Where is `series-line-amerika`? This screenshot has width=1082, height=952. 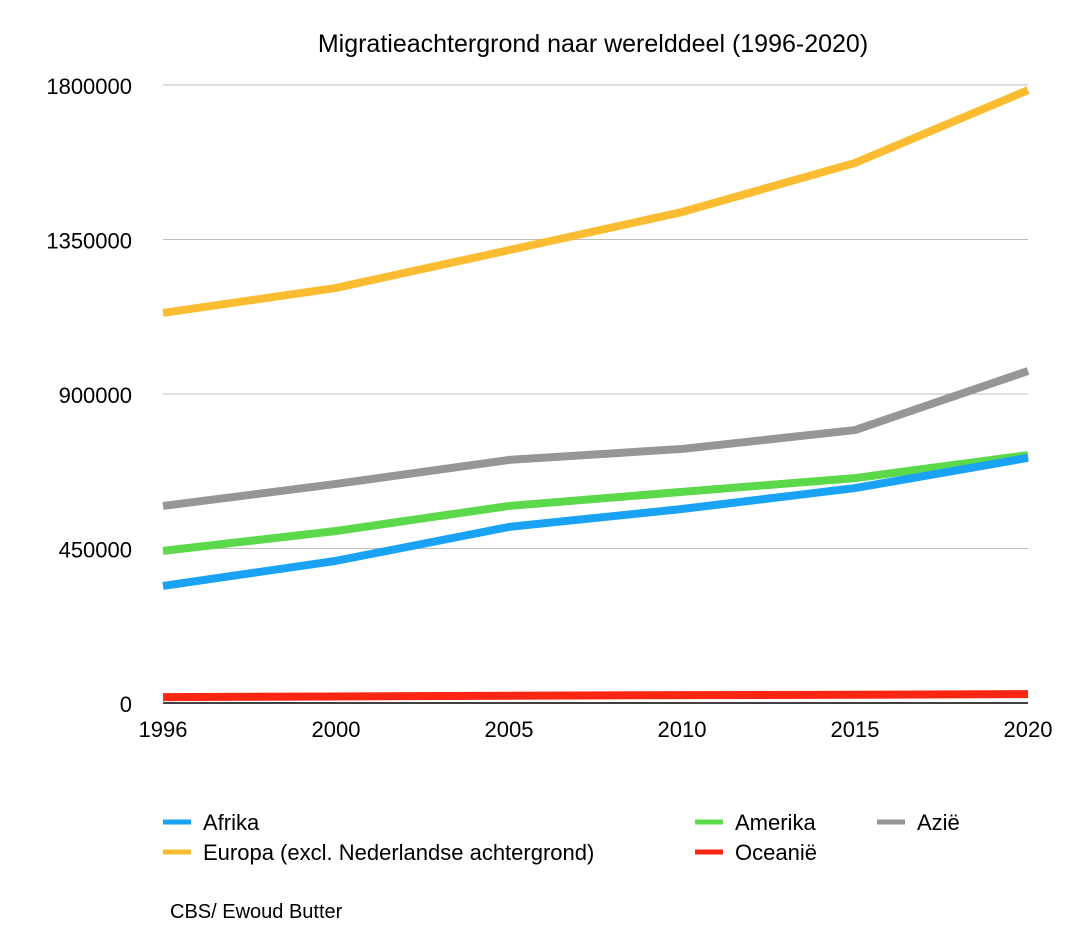 series-line-amerika is located at coordinates (595, 503).